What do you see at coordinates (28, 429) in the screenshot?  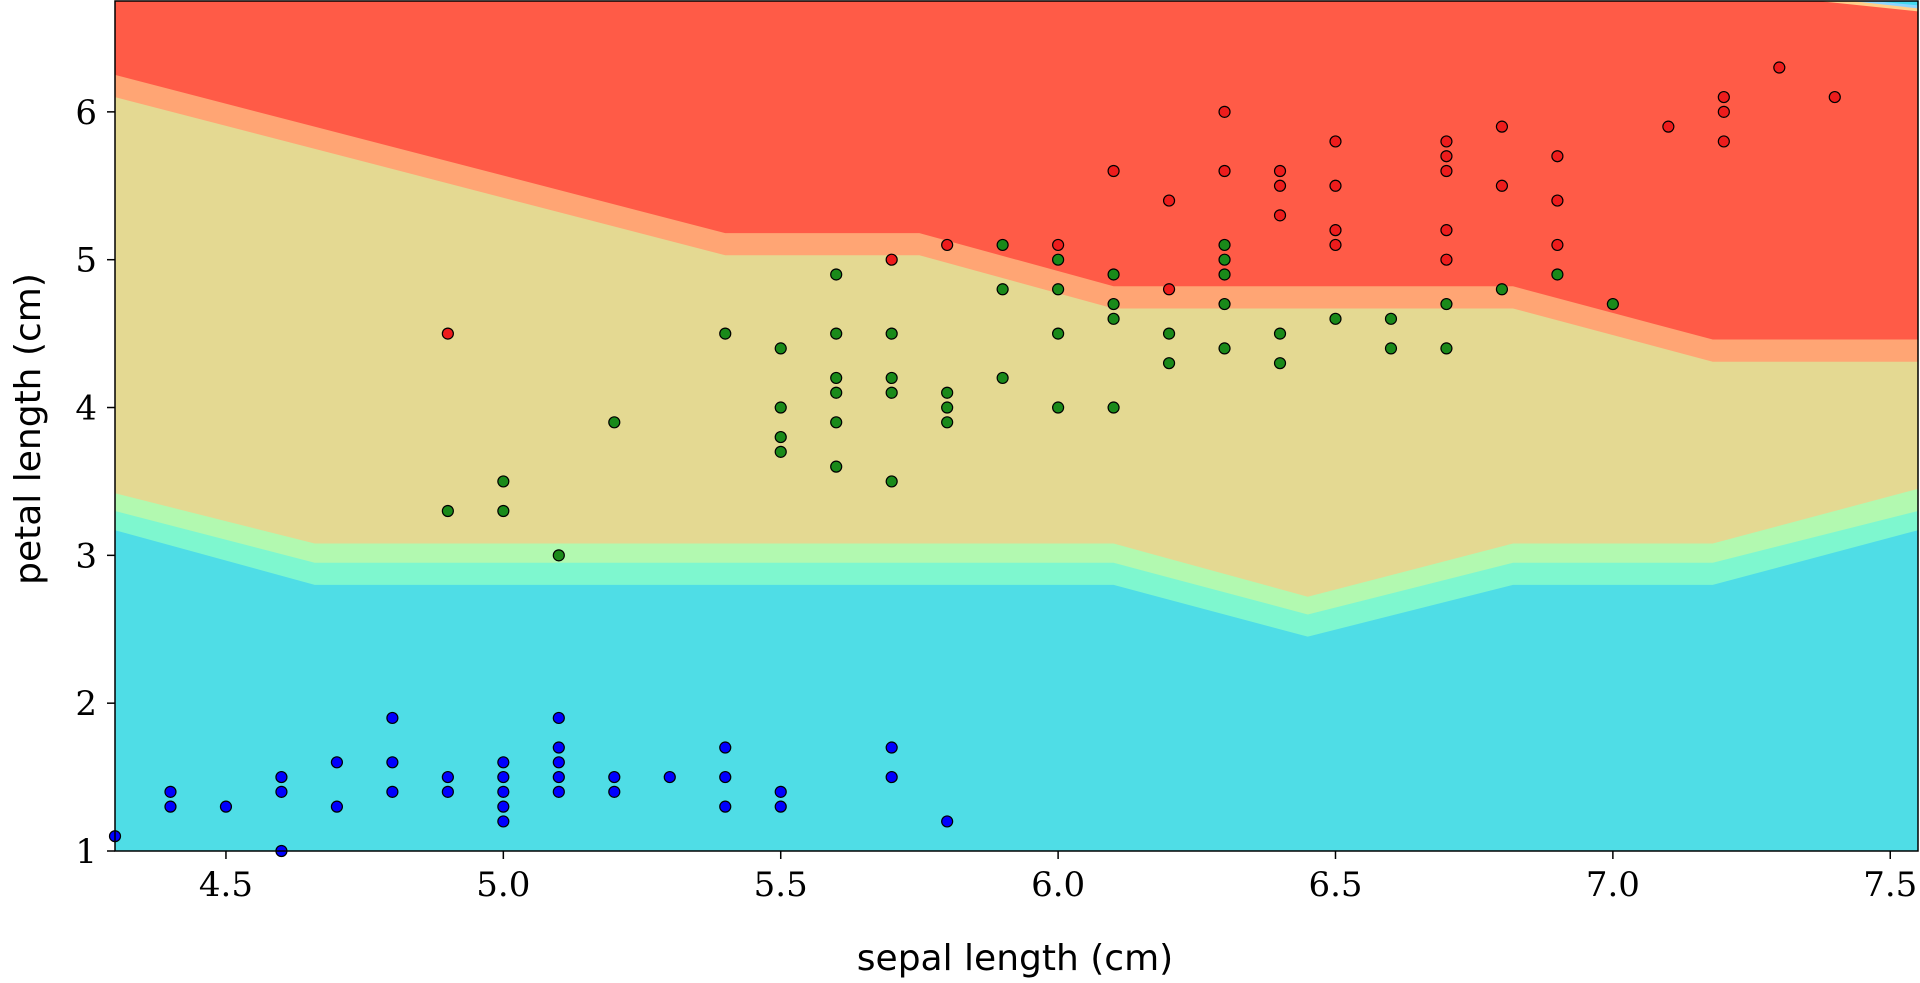 I see `y-axis-label: petal length (cm)` at bounding box center [28, 429].